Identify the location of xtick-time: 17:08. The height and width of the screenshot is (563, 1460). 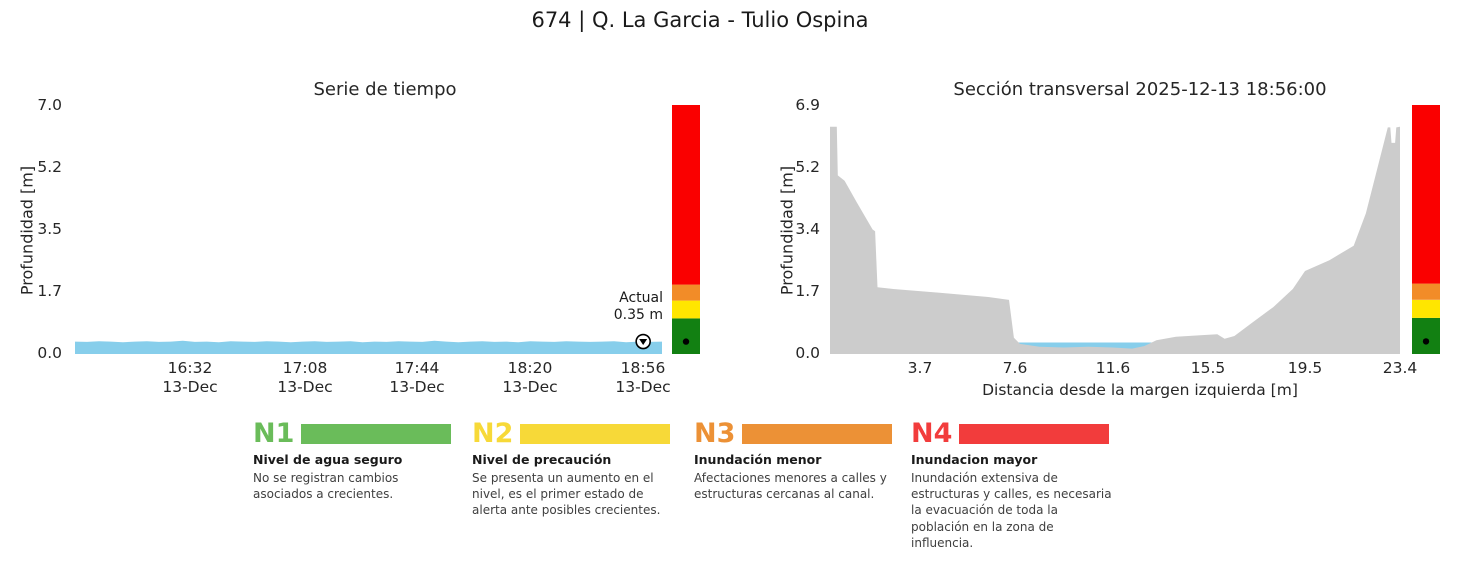
(305, 368).